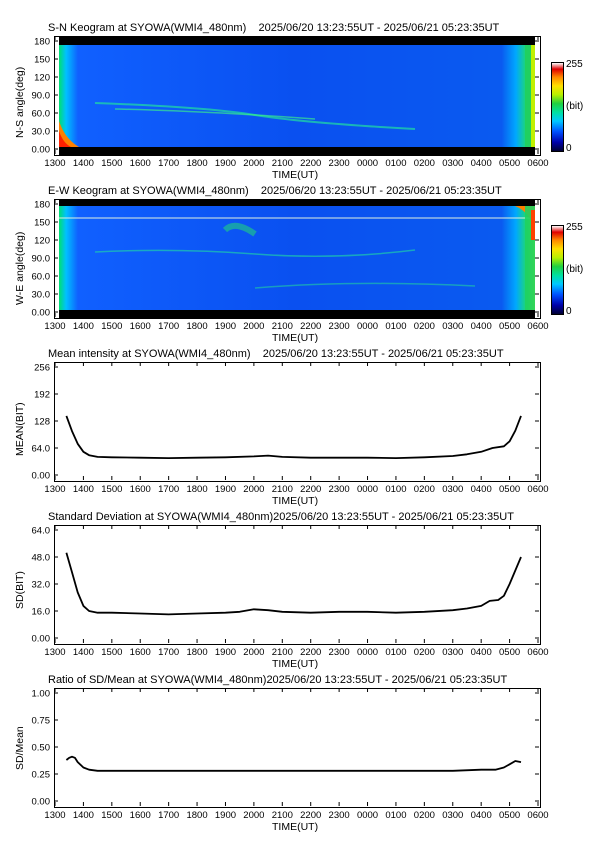 This screenshot has height=842, width=595. Describe the element at coordinates (569, 148) in the screenshot. I see `colorbar-min-label: 0` at that location.